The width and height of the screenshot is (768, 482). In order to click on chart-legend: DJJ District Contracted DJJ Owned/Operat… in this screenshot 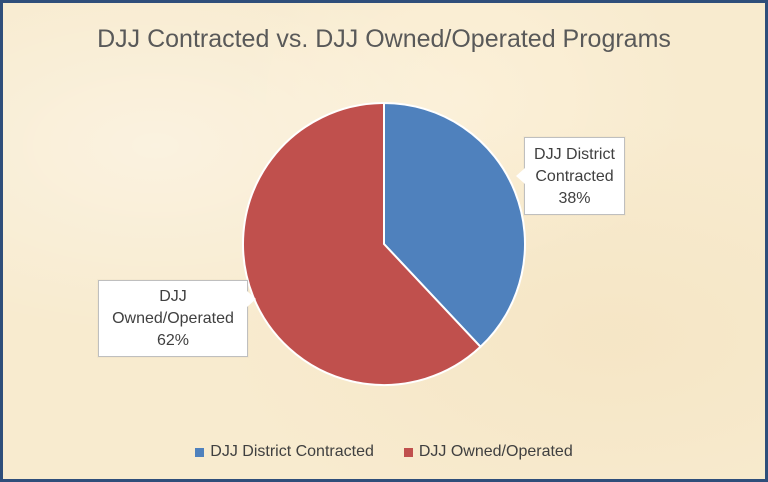, I will do `click(384, 452)`.